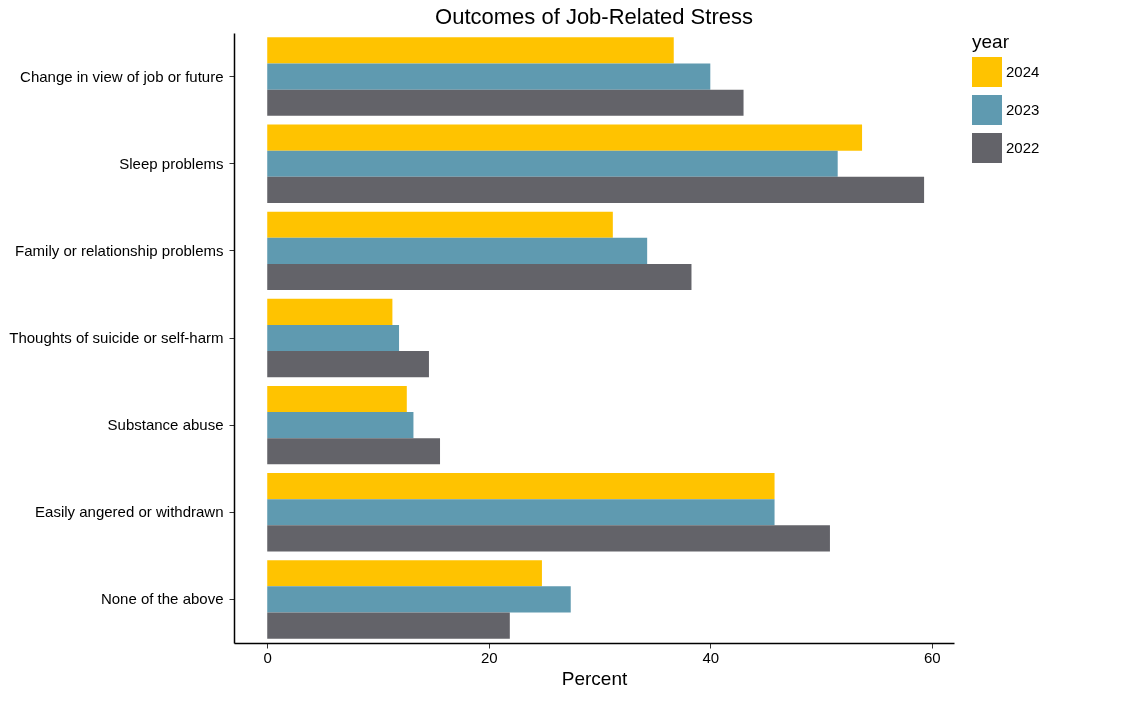 Image resolution: width=1147 pixels, height=728 pixels. What do you see at coordinates (1023, 109) in the screenshot?
I see `legend-label: 2023` at bounding box center [1023, 109].